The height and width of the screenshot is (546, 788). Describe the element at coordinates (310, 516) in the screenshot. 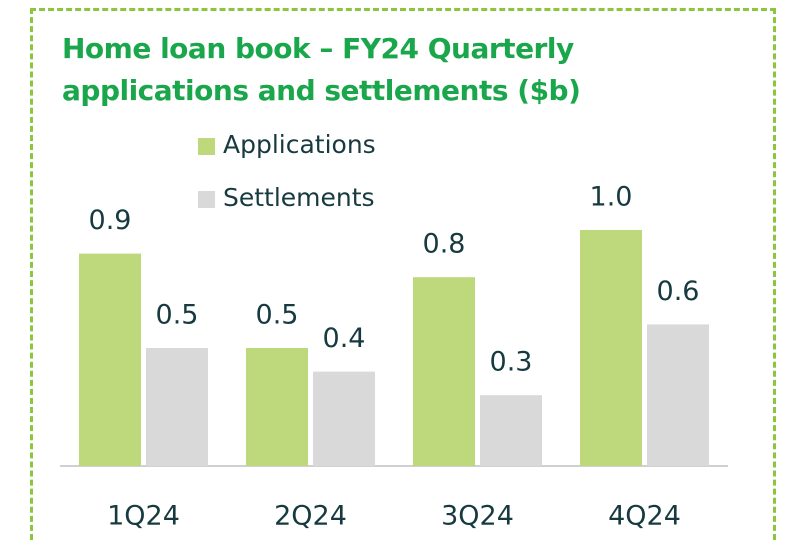

I see `x-tick-label: 2Q24` at that location.